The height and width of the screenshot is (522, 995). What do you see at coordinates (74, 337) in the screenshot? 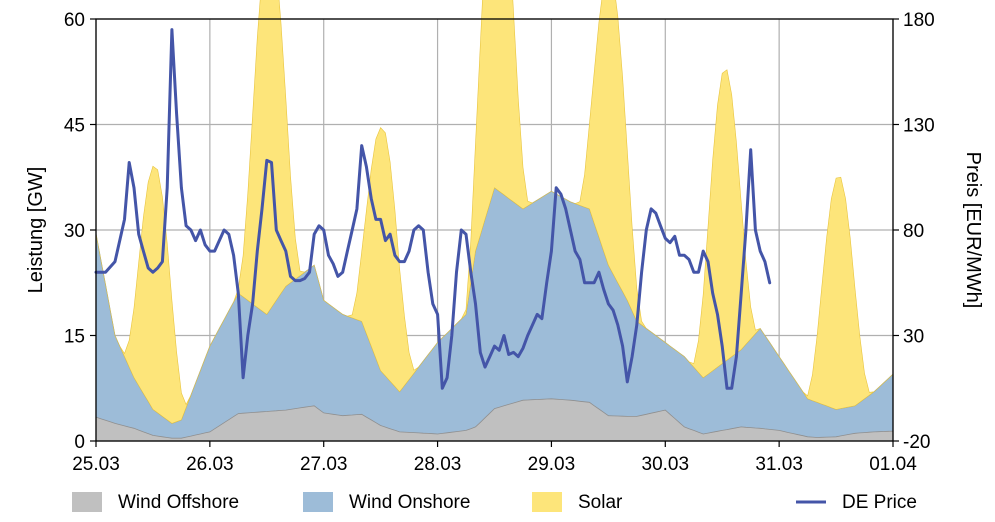
I see `y-left-tick-label: 15` at bounding box center [74, 337].